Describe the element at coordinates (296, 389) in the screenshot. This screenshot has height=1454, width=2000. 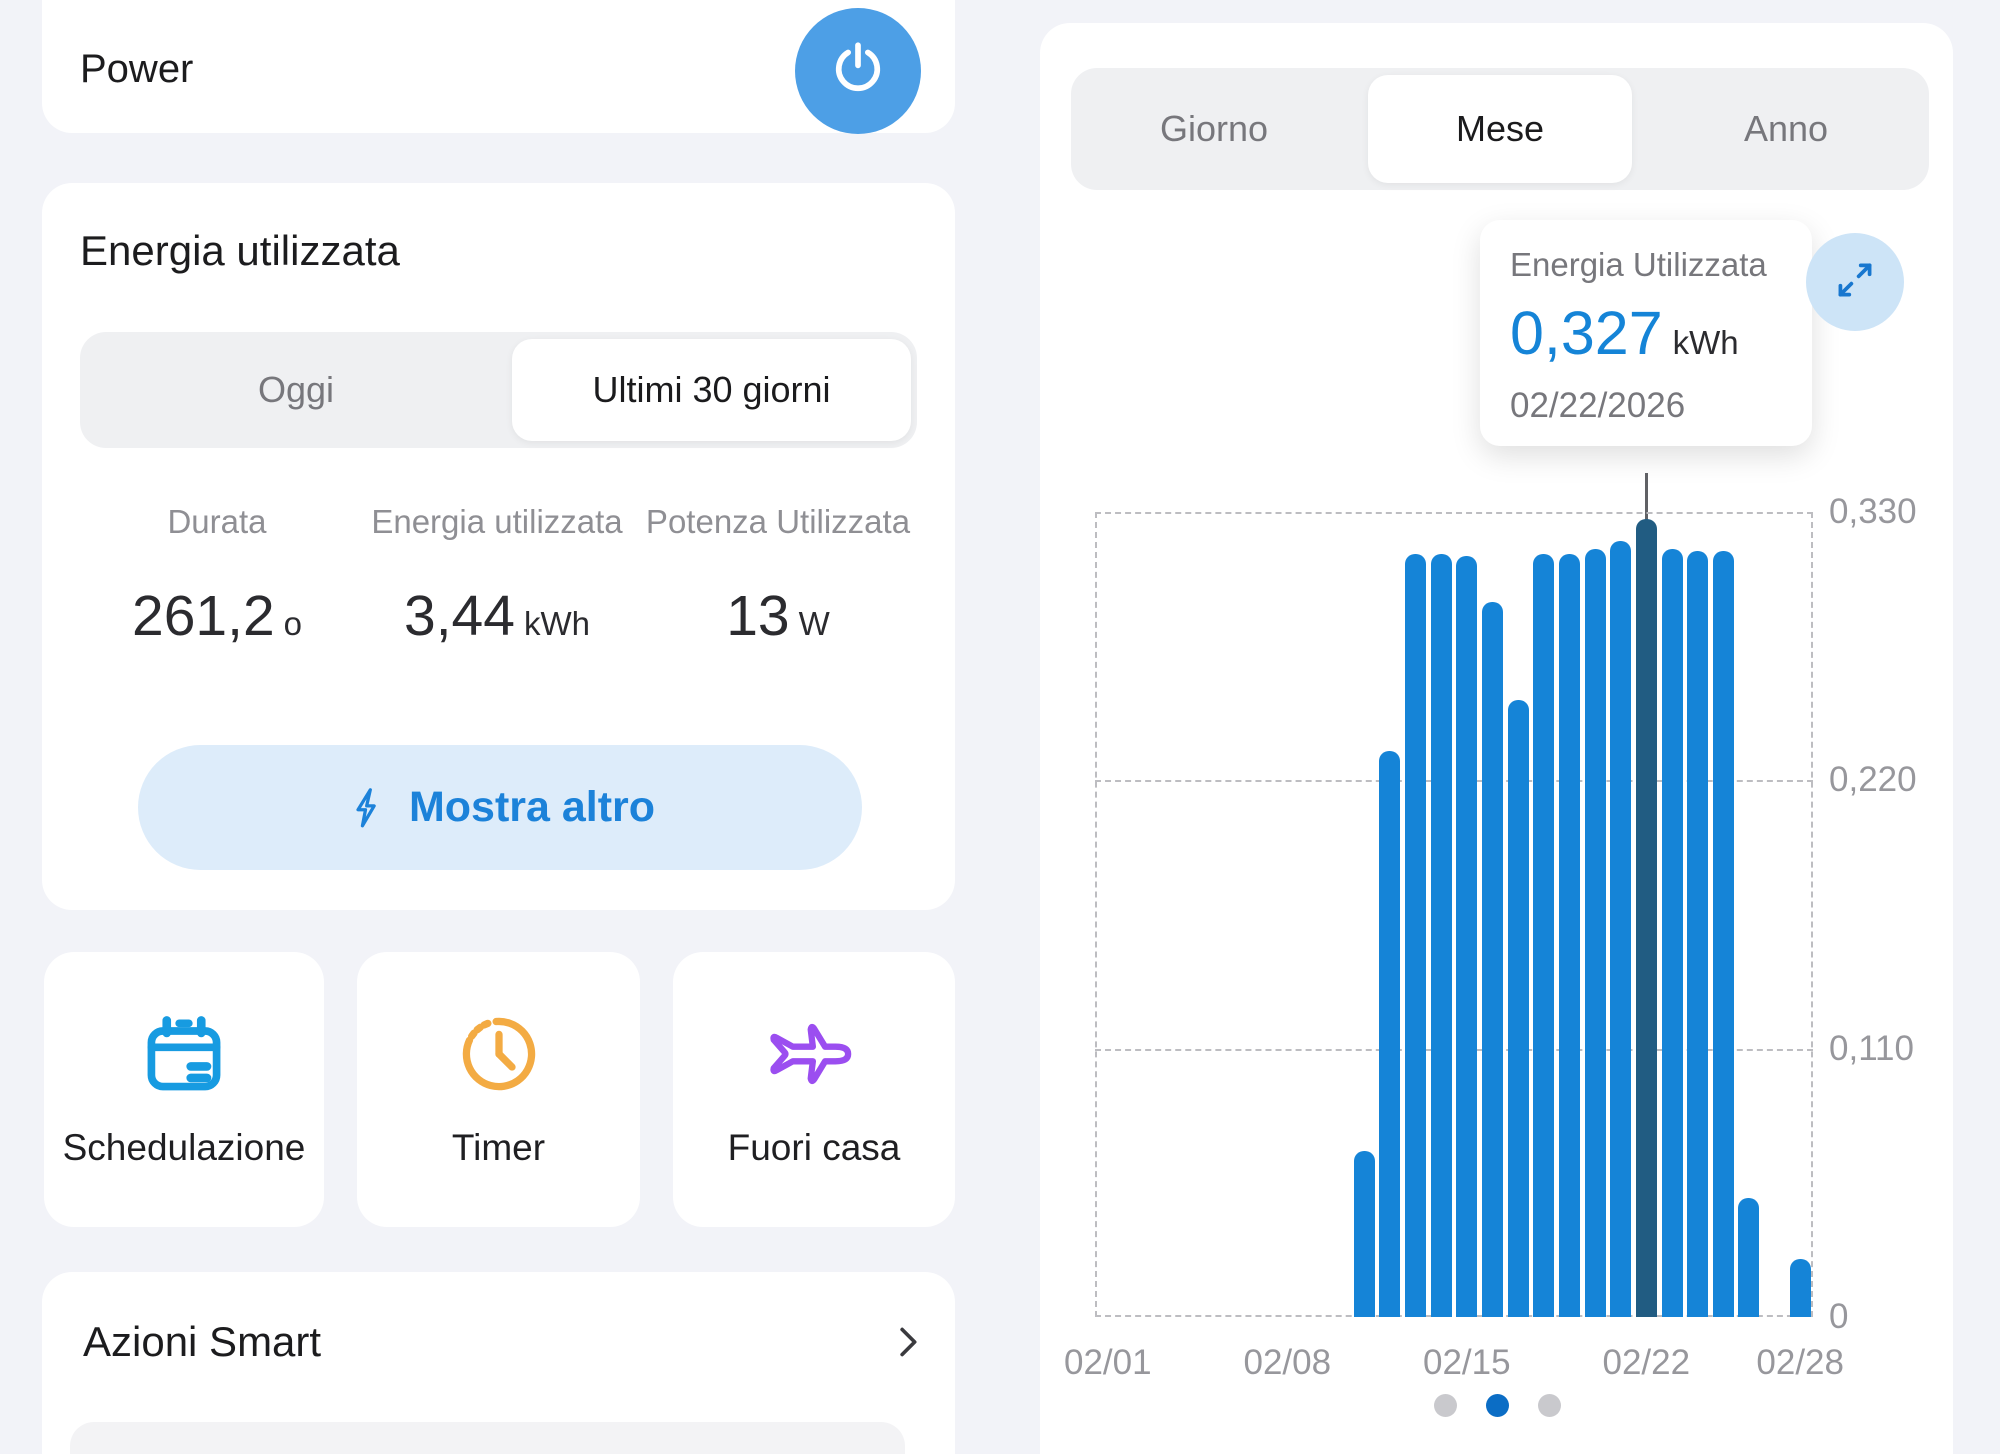
I see `tab-oggi: Oggi` at that location.